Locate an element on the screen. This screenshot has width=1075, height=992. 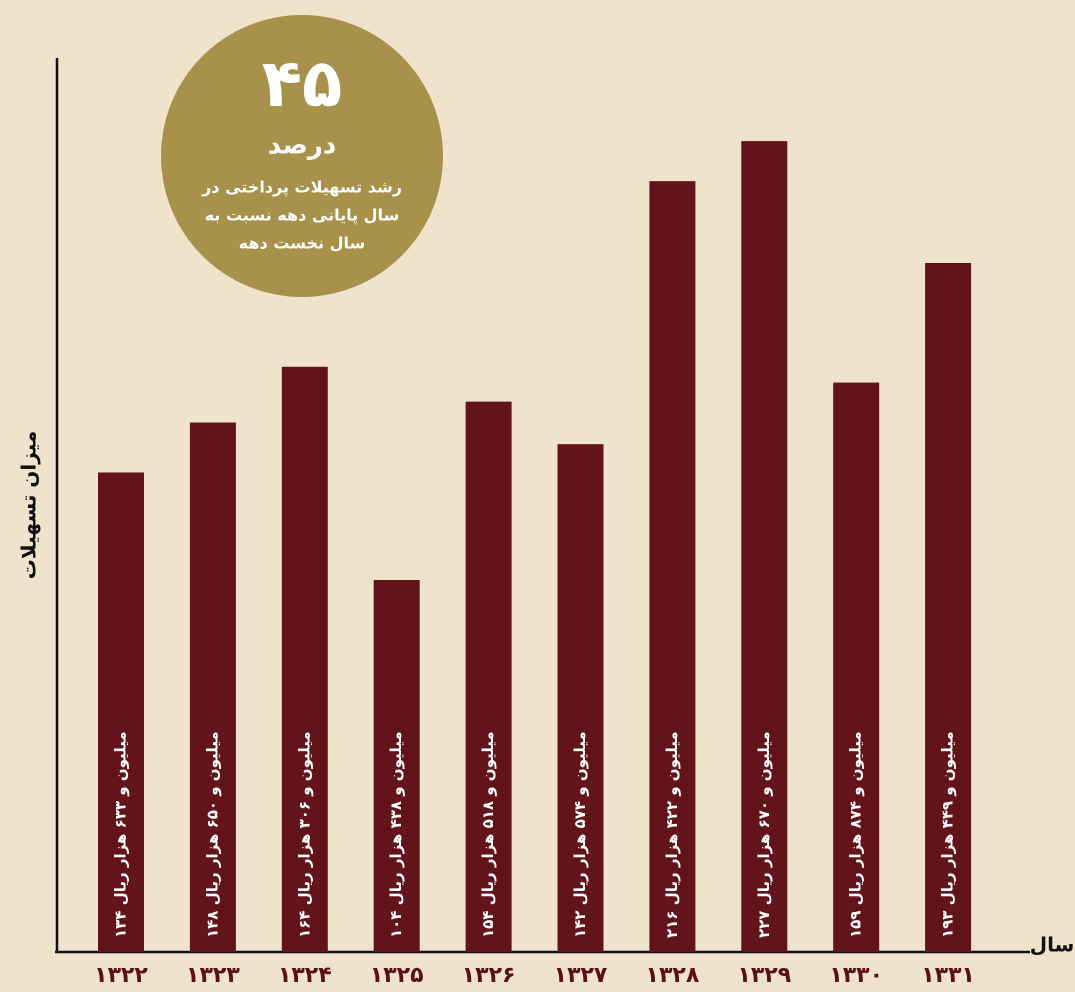
value-label: ۲۱۶ میلیون و ۴۲۲ هزار ریال is located at coordinates (672, 834).